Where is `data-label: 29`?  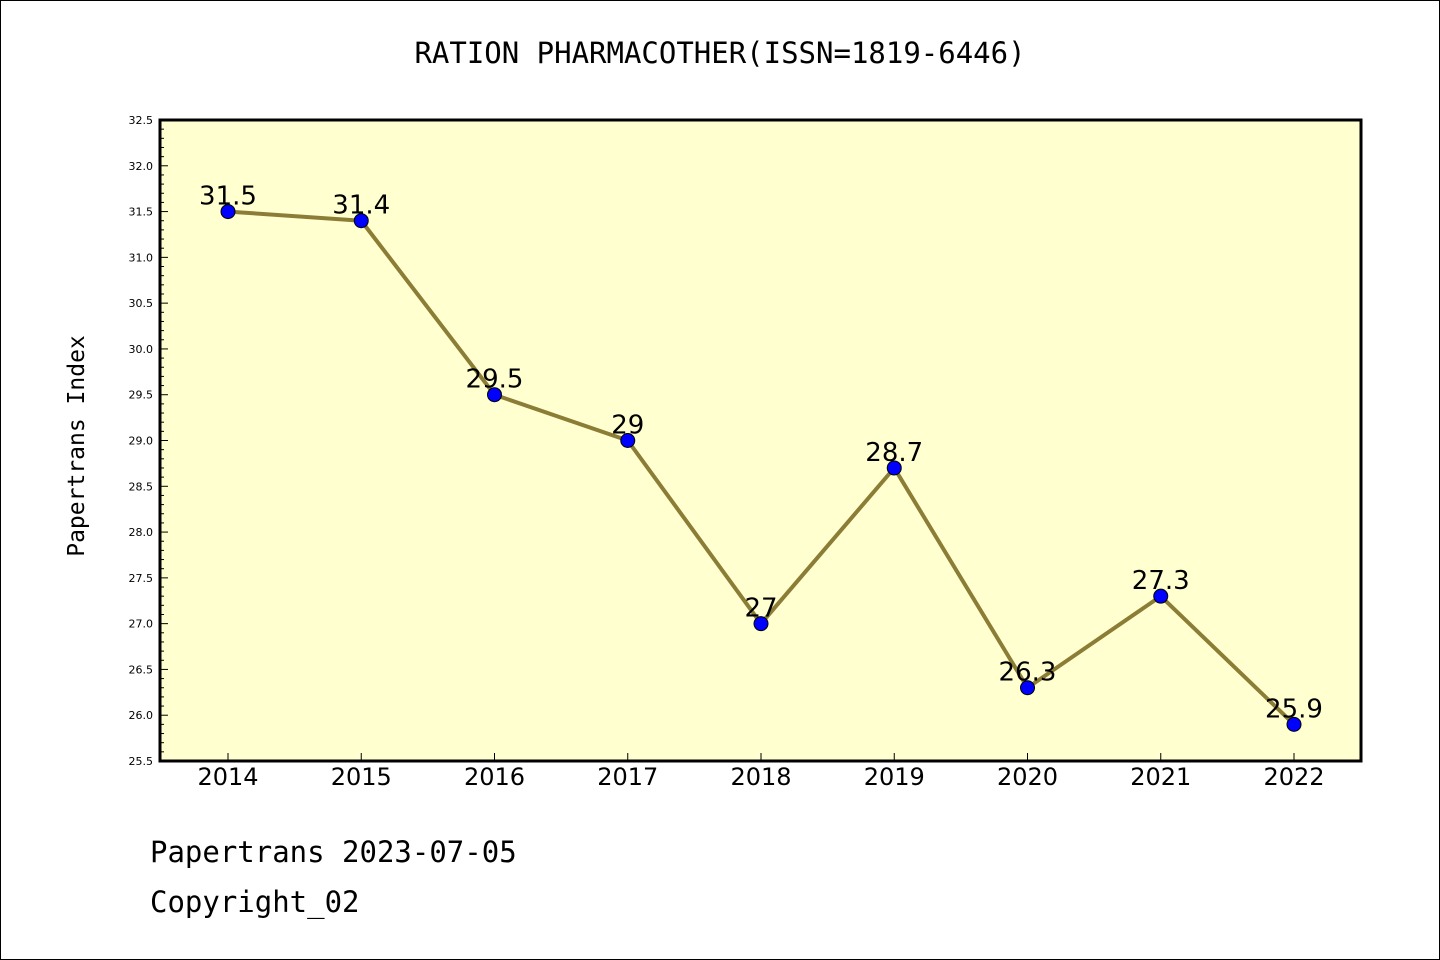
data-label: 29 is located at coordinates (627, 426).